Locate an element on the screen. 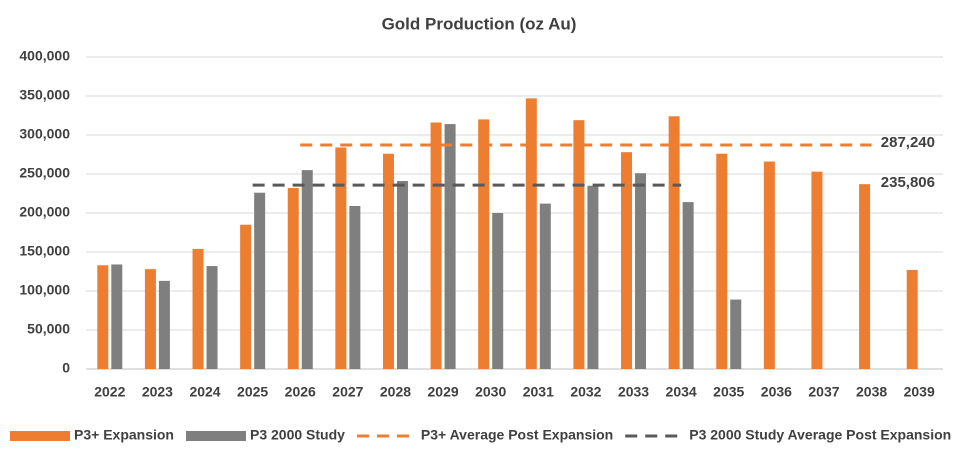 Image resolution: width=958 pixels, height=473 pixels. y-tick-label: 50,000 is located at coordinates (48, 329).